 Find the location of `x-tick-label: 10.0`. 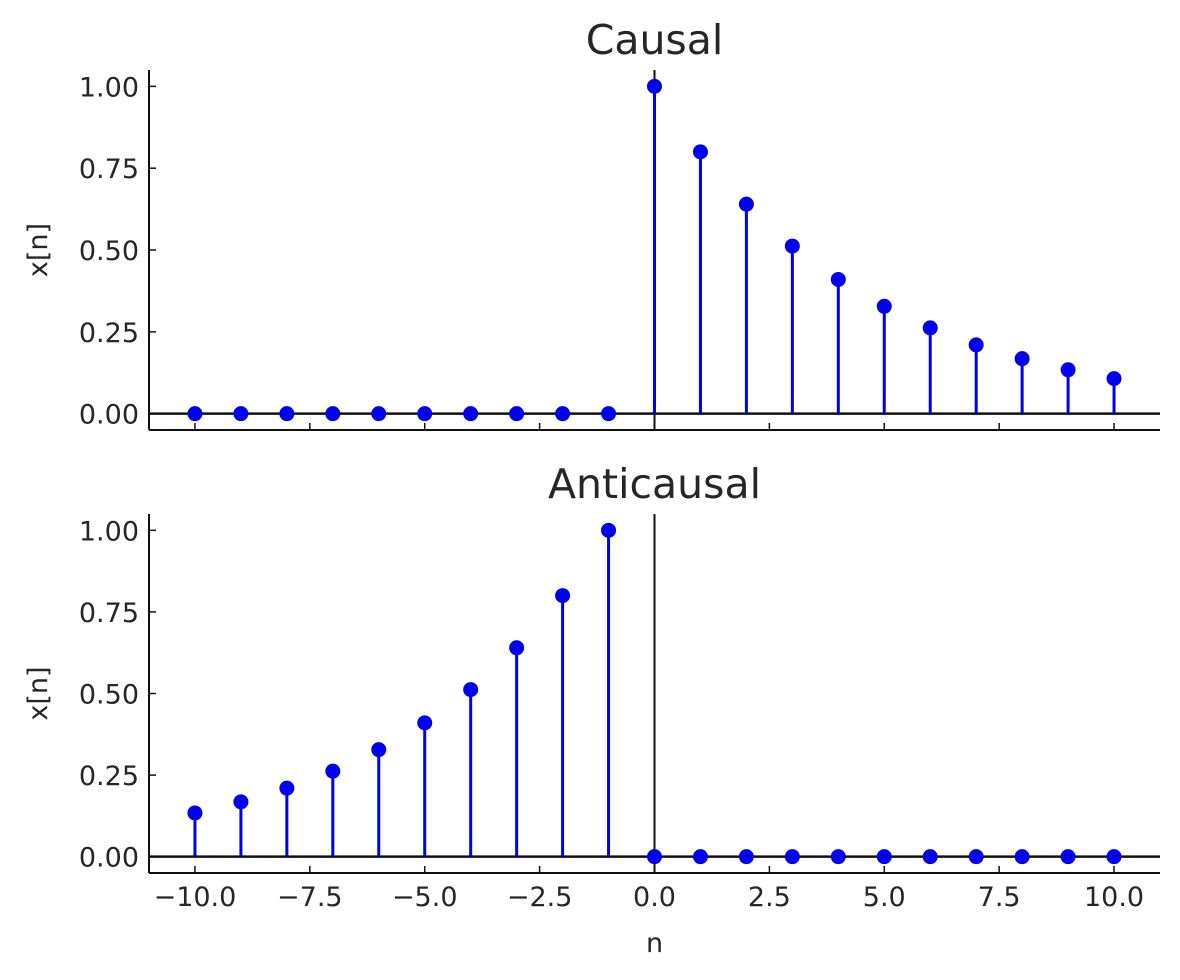

x-tick-label: 10.0 is located at coordinates (1114, 897).